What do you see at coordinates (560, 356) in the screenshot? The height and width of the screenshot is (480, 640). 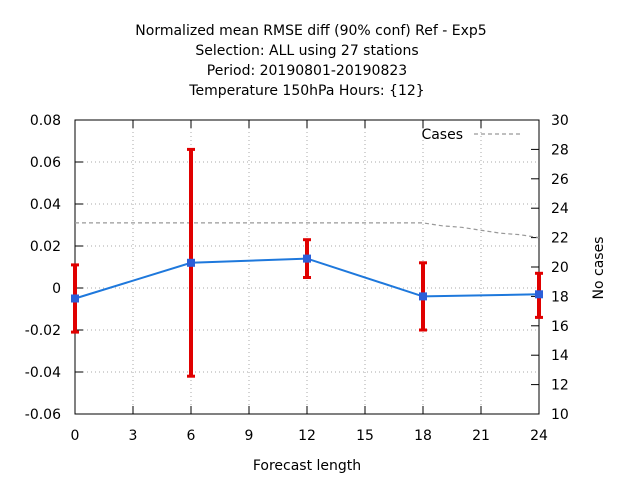 I see `y2-tick-label: 14` at bounding box center [560, 356].